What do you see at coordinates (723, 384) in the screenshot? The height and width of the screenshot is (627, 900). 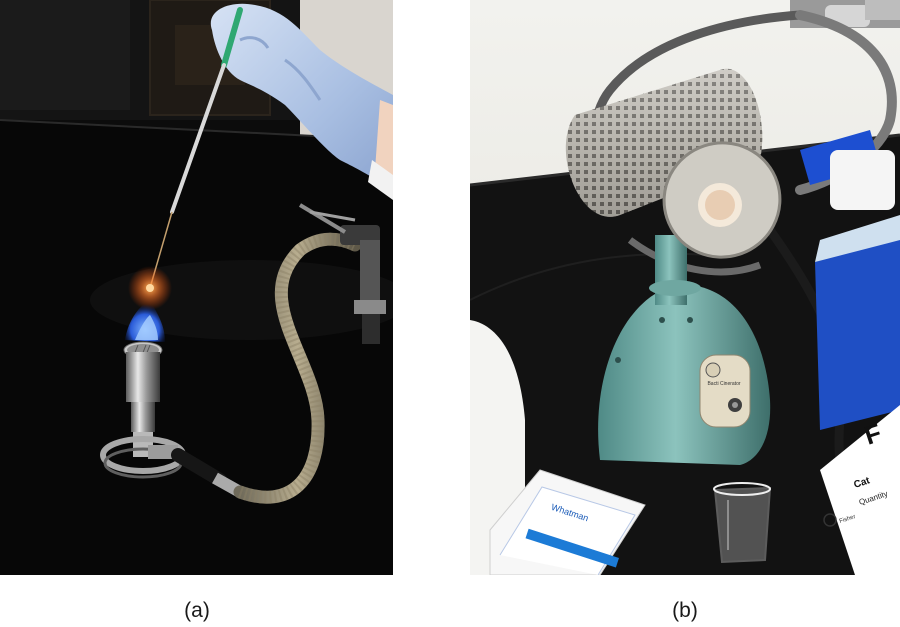 I see `nameplate-text: Bacti Cinerator` at bounding box center [723, 384].